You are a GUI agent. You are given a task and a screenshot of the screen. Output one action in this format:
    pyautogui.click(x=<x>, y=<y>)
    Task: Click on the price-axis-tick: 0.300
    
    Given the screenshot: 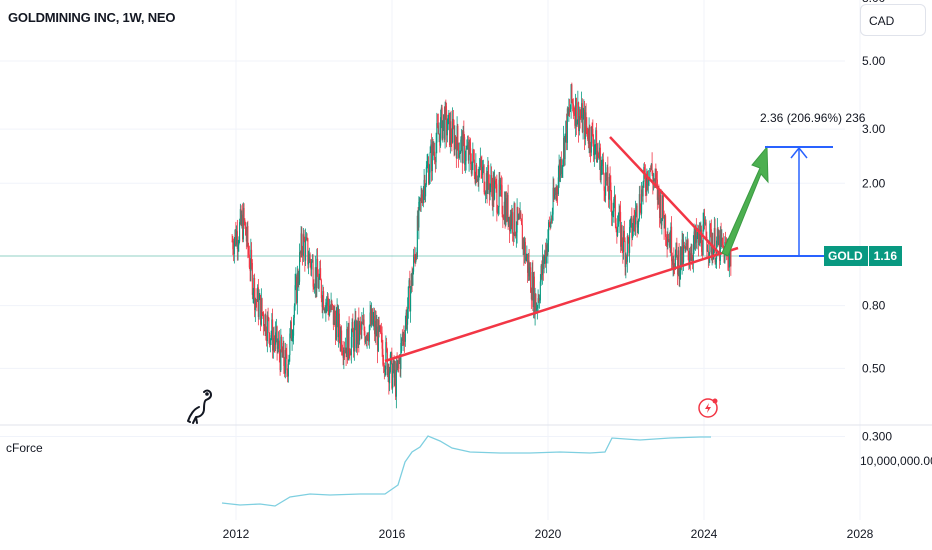 What is the action you would take?
    pyautogui.click(x=877, y=437)
    